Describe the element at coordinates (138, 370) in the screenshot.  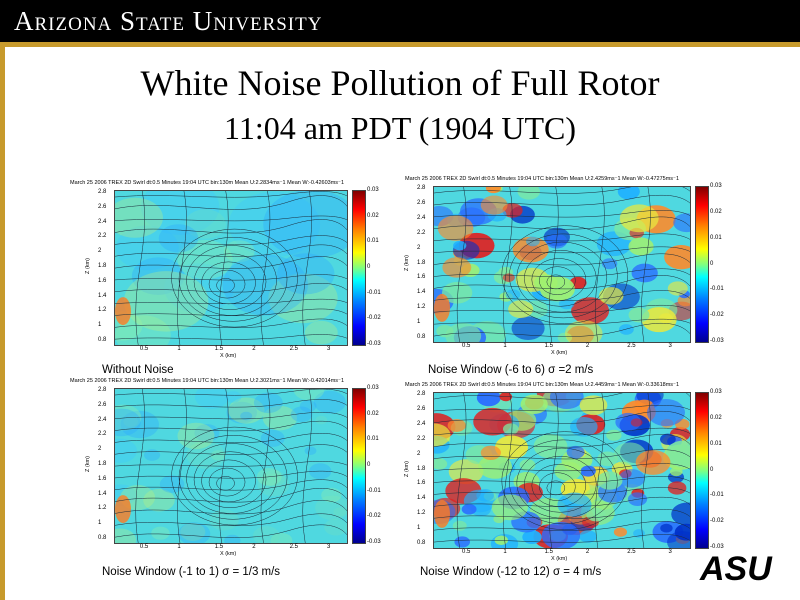
I see `panel-caption: Without Noise` at that location.